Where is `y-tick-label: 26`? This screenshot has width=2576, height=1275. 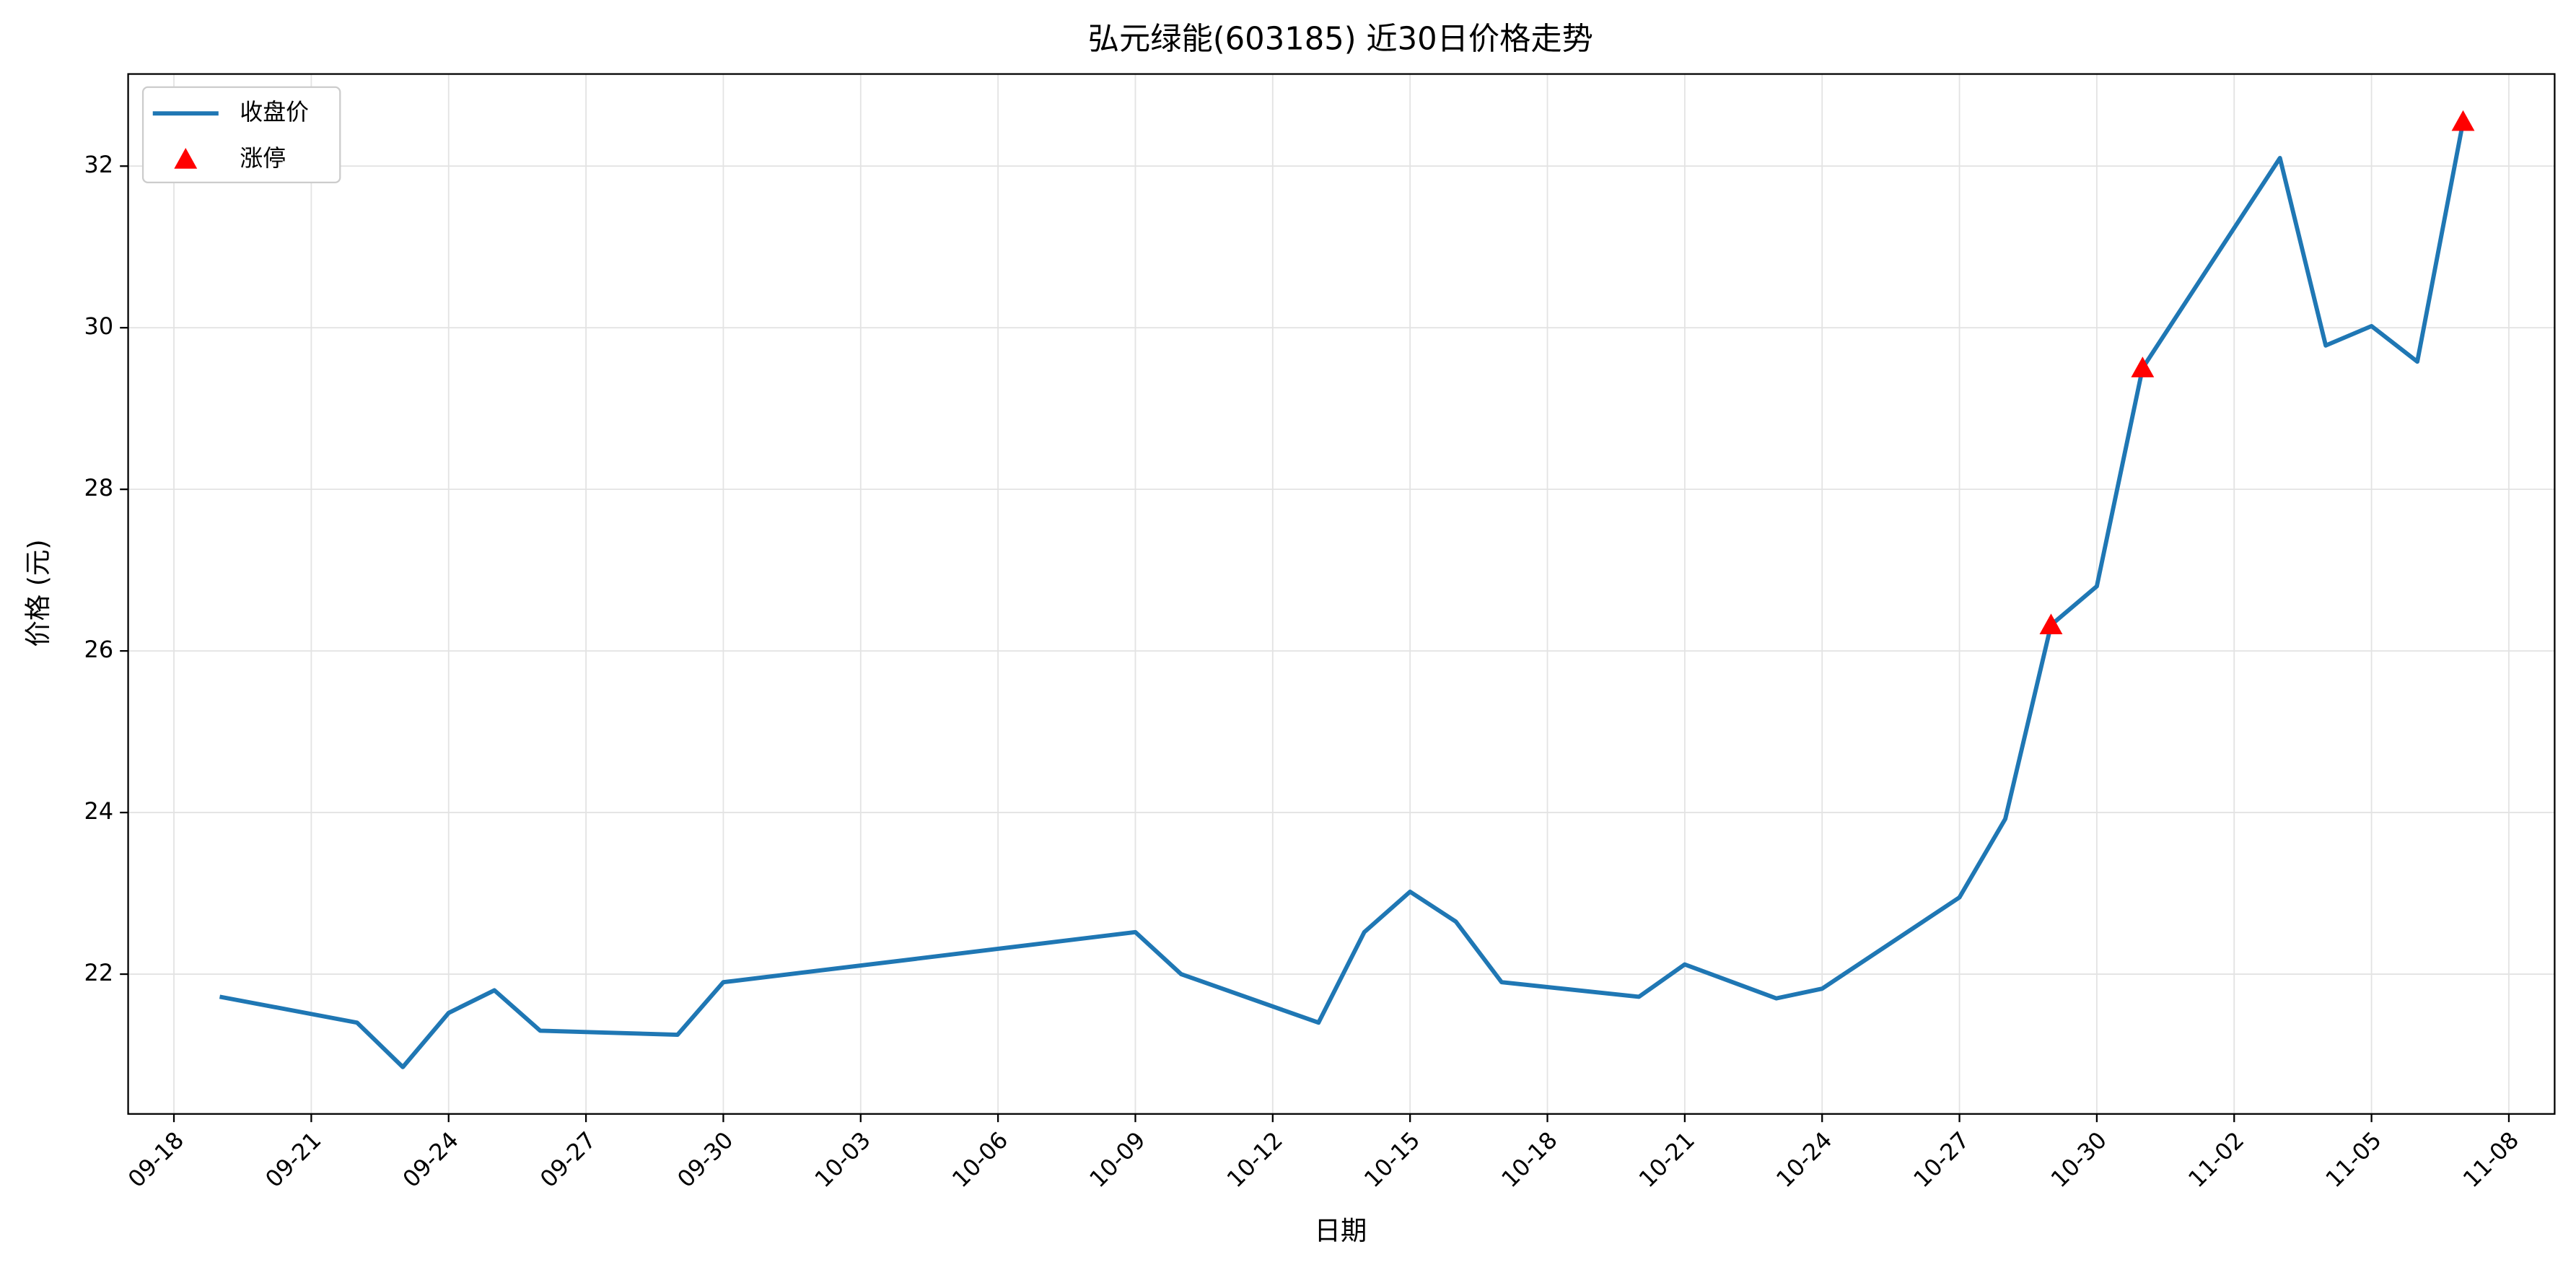 y-tick-label: 26 is located at coordinates (99, 650).